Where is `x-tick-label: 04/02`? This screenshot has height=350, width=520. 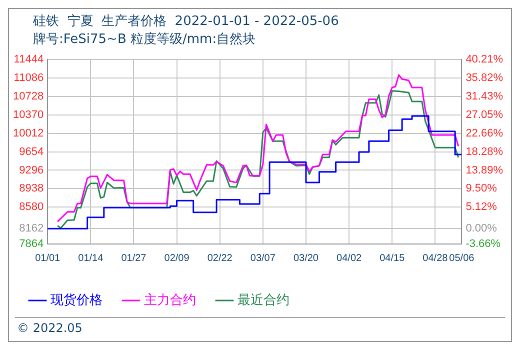
x-tick-label: 04/02 is located at coordinates (349, 258).